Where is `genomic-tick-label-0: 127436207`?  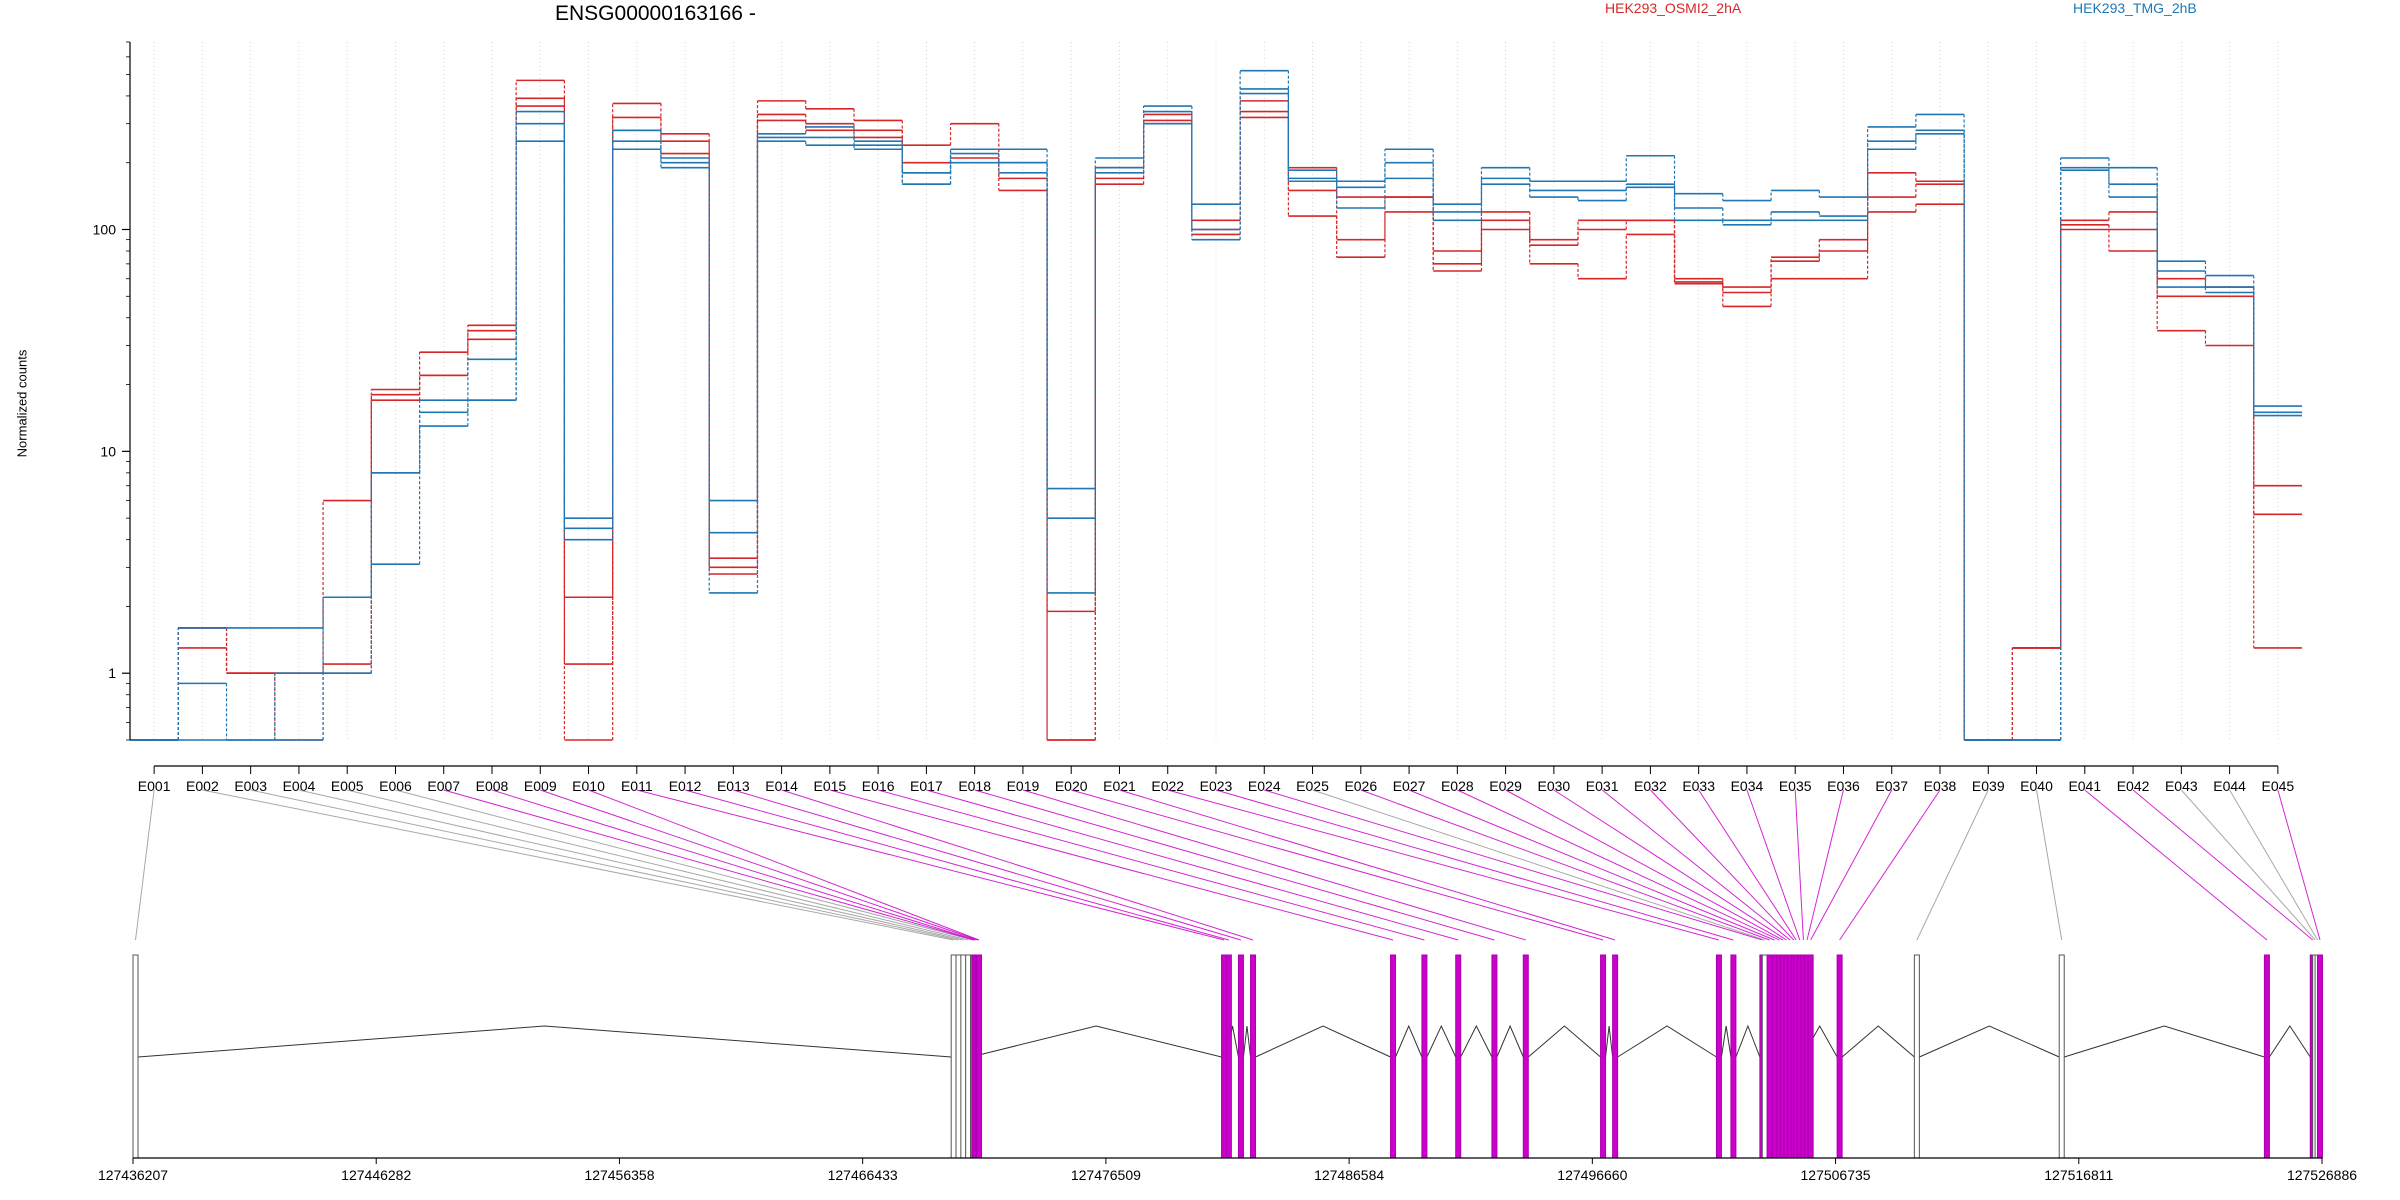
genomic-tick-label-0: 127436207 is located at coordinates (133, 1175).